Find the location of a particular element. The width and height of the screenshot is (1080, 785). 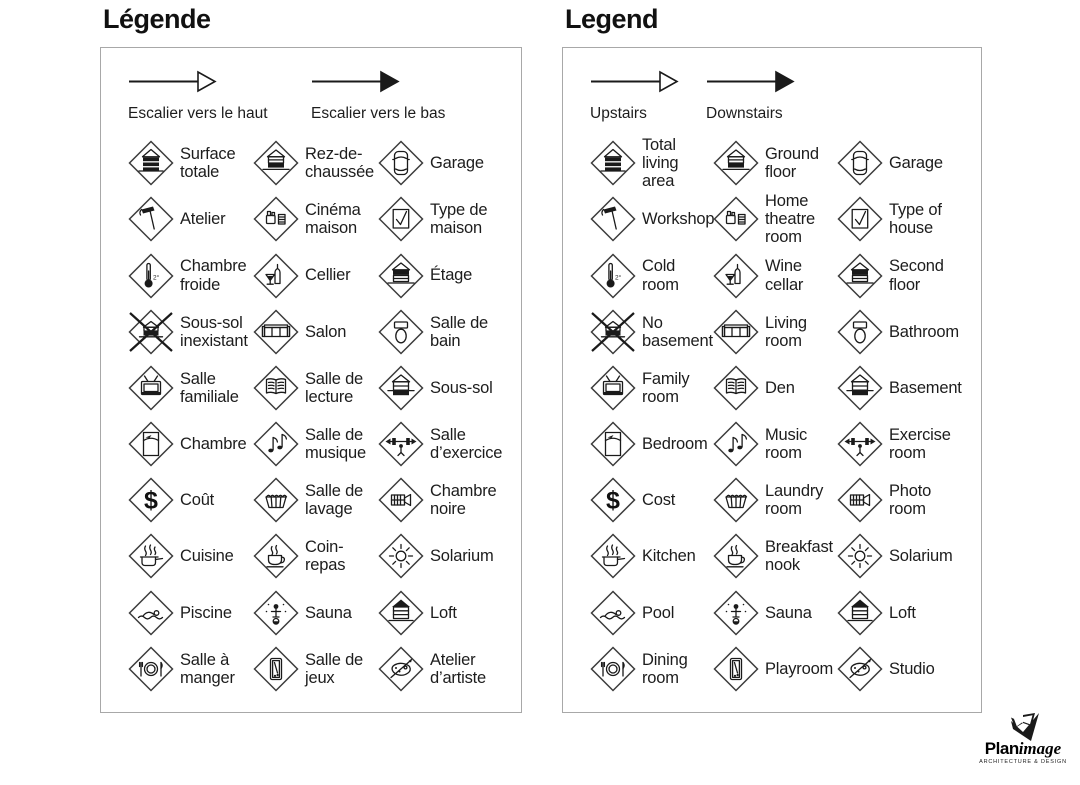

legend-item-solarium: Solarium is located at coordinates (909, 556).